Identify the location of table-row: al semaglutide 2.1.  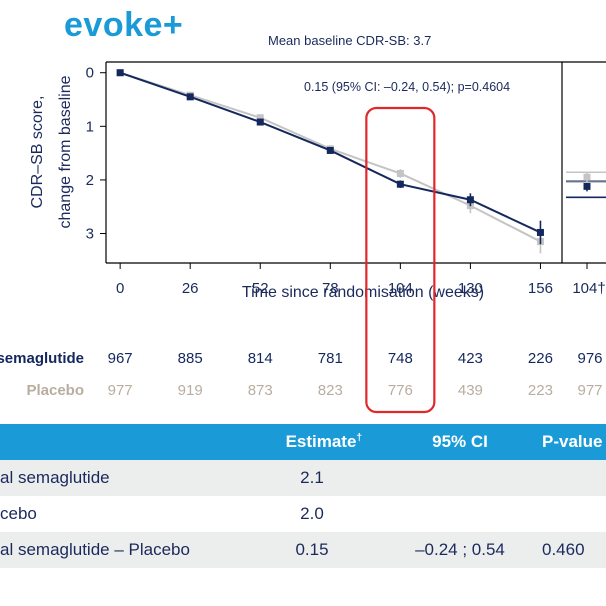
(303, 478).